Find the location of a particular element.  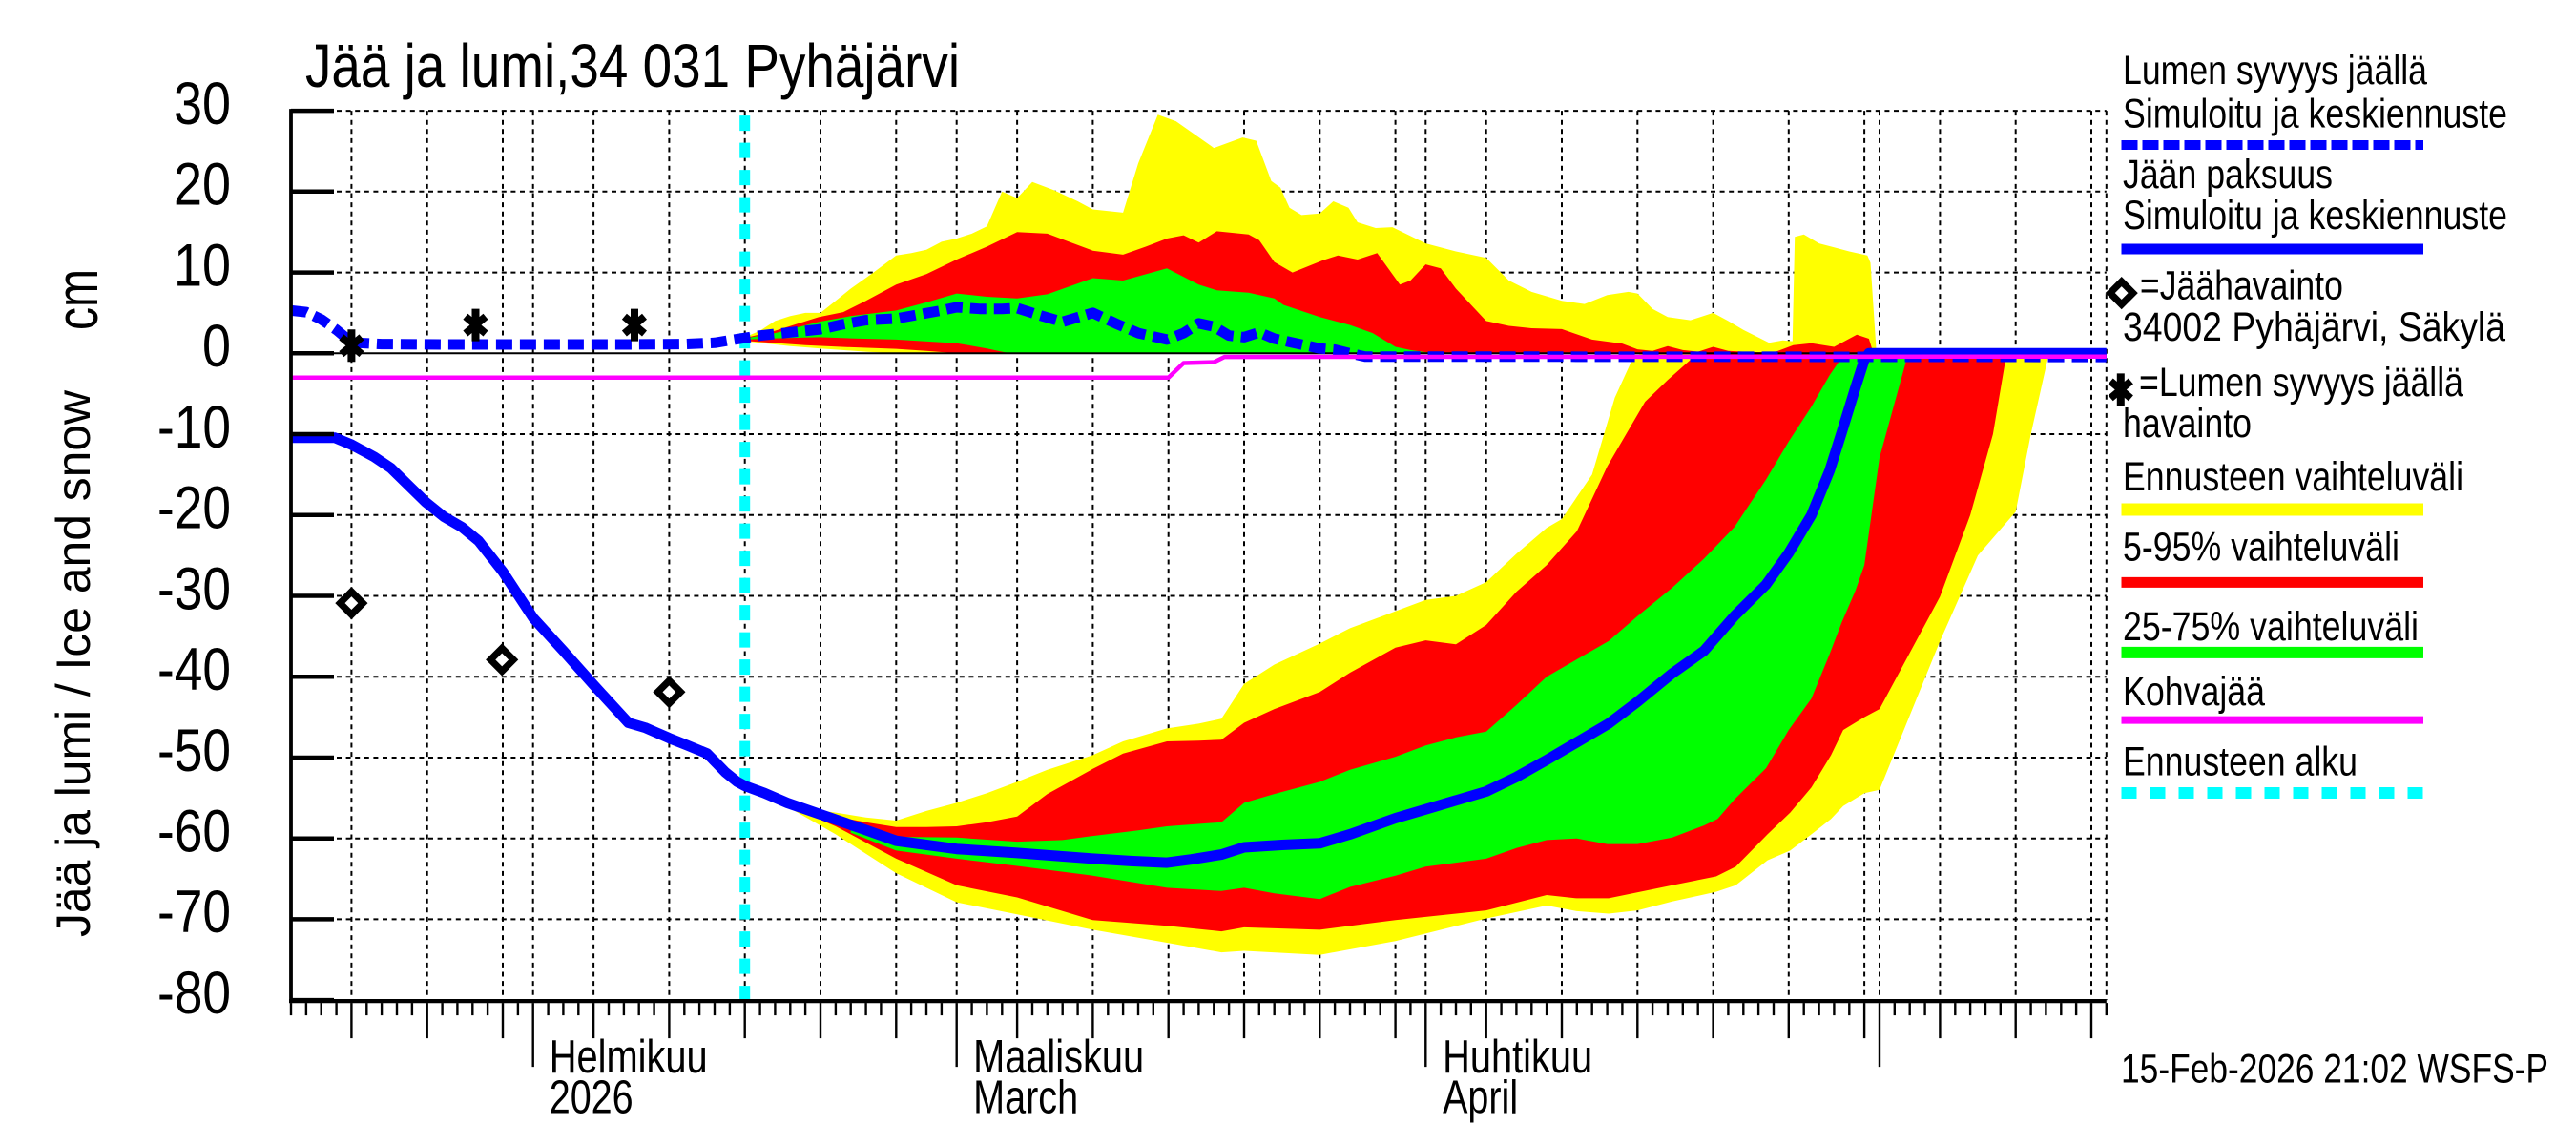

svg-text: =Jäähavainto is located at coordinates (2241, 286).